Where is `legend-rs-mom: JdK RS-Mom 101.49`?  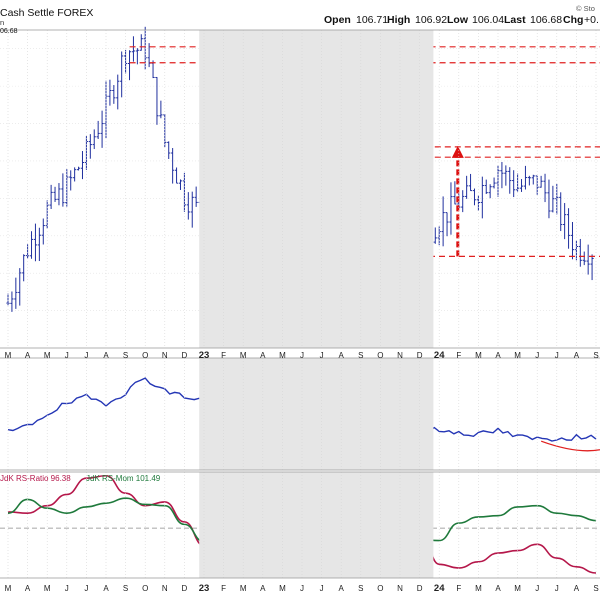 legend-rs-mom: JdK RS-Mom 101.49 is located at coordinates (123, 478).